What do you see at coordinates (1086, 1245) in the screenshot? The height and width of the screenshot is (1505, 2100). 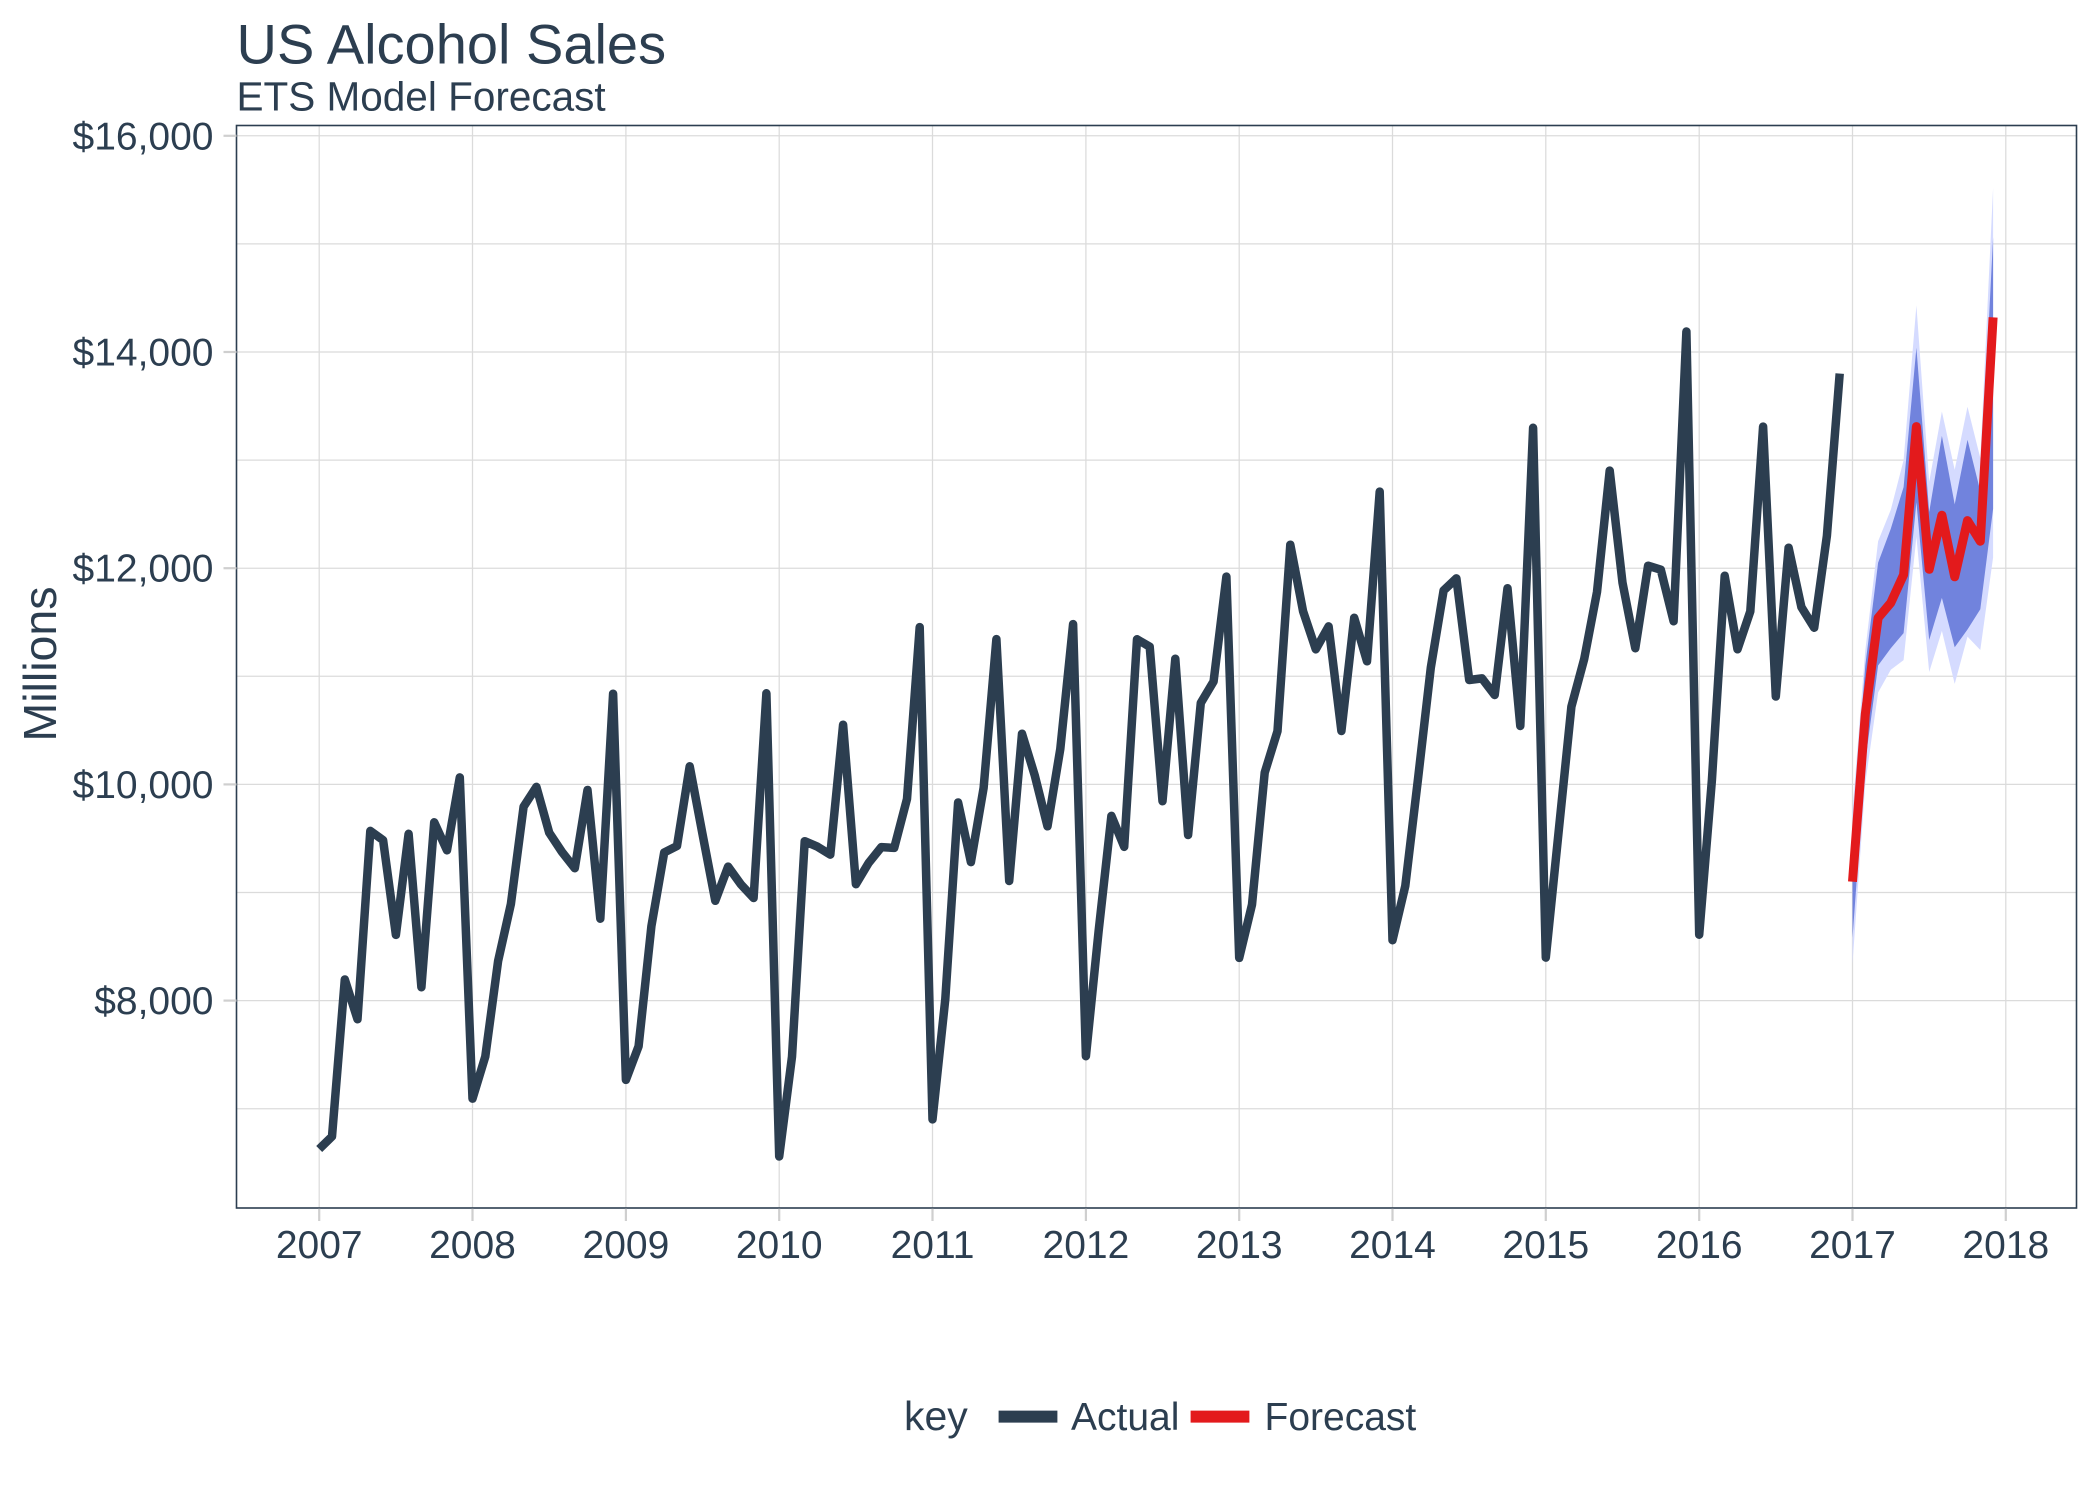 I see `svg-text: 2012` at bounding box center [1086, 1245].